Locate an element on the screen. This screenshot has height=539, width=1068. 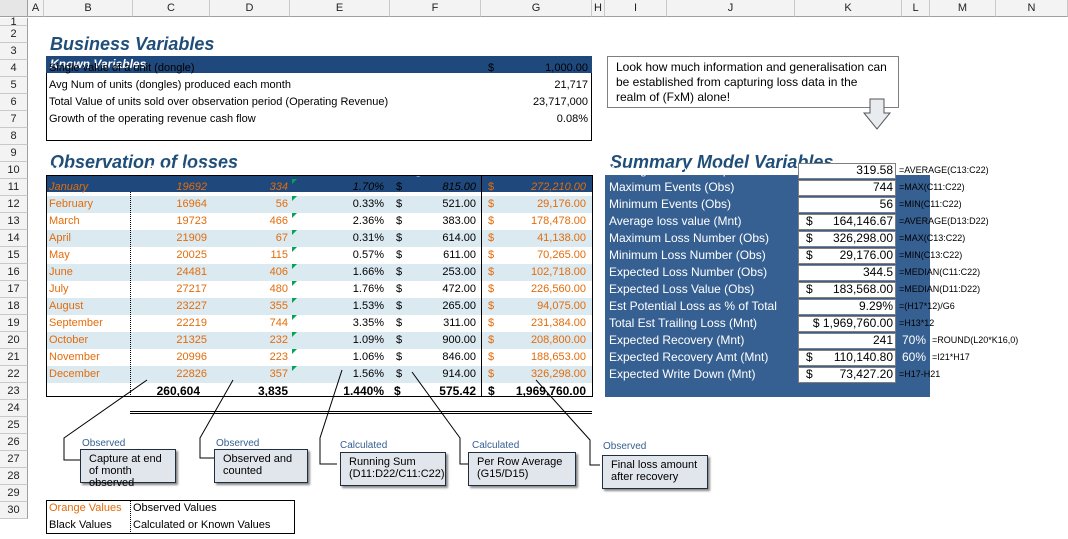
row-header-4: 4 is located at coordinates (14, 68).